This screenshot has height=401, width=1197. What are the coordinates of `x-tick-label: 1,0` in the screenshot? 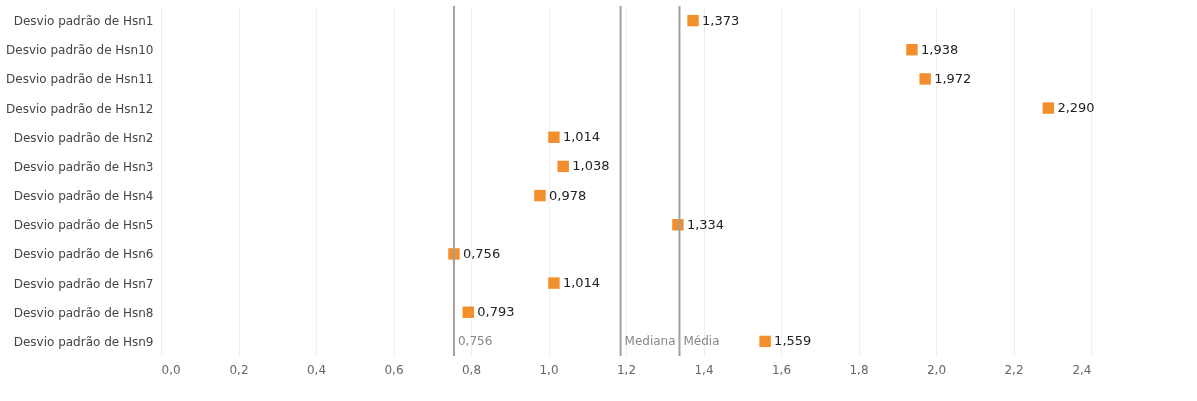 It's located at (549, 369).